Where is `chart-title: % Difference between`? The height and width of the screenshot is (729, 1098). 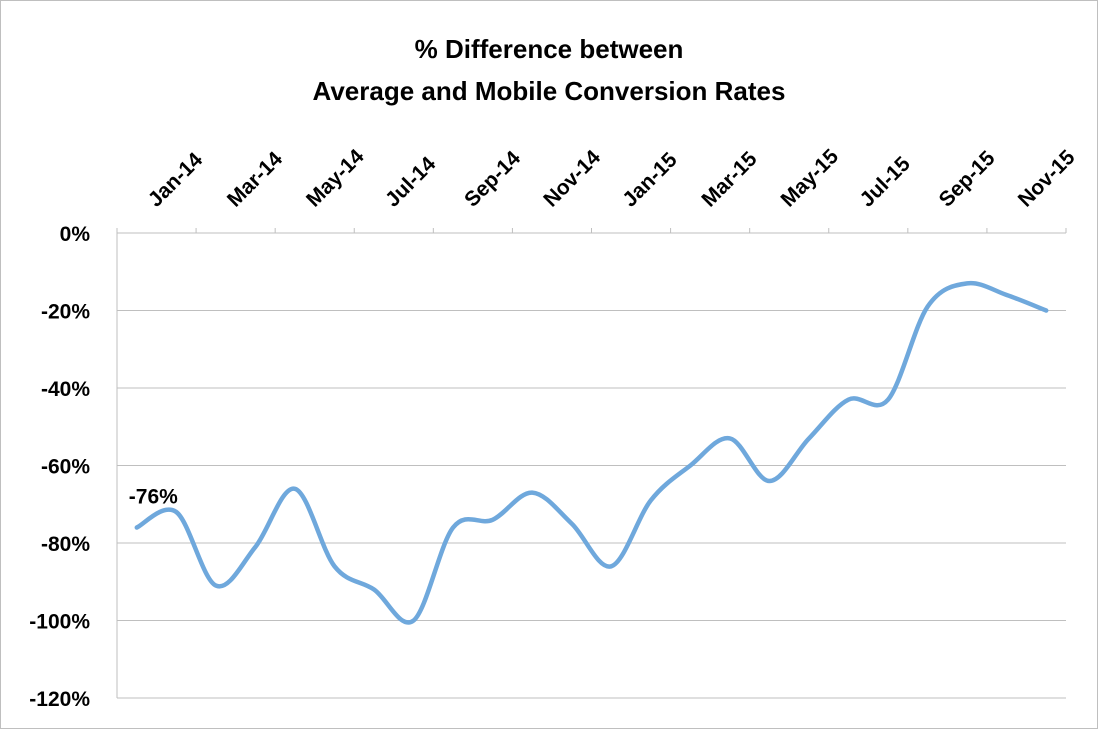 chart-title: % Difference between is located at coordinates (549, 49).